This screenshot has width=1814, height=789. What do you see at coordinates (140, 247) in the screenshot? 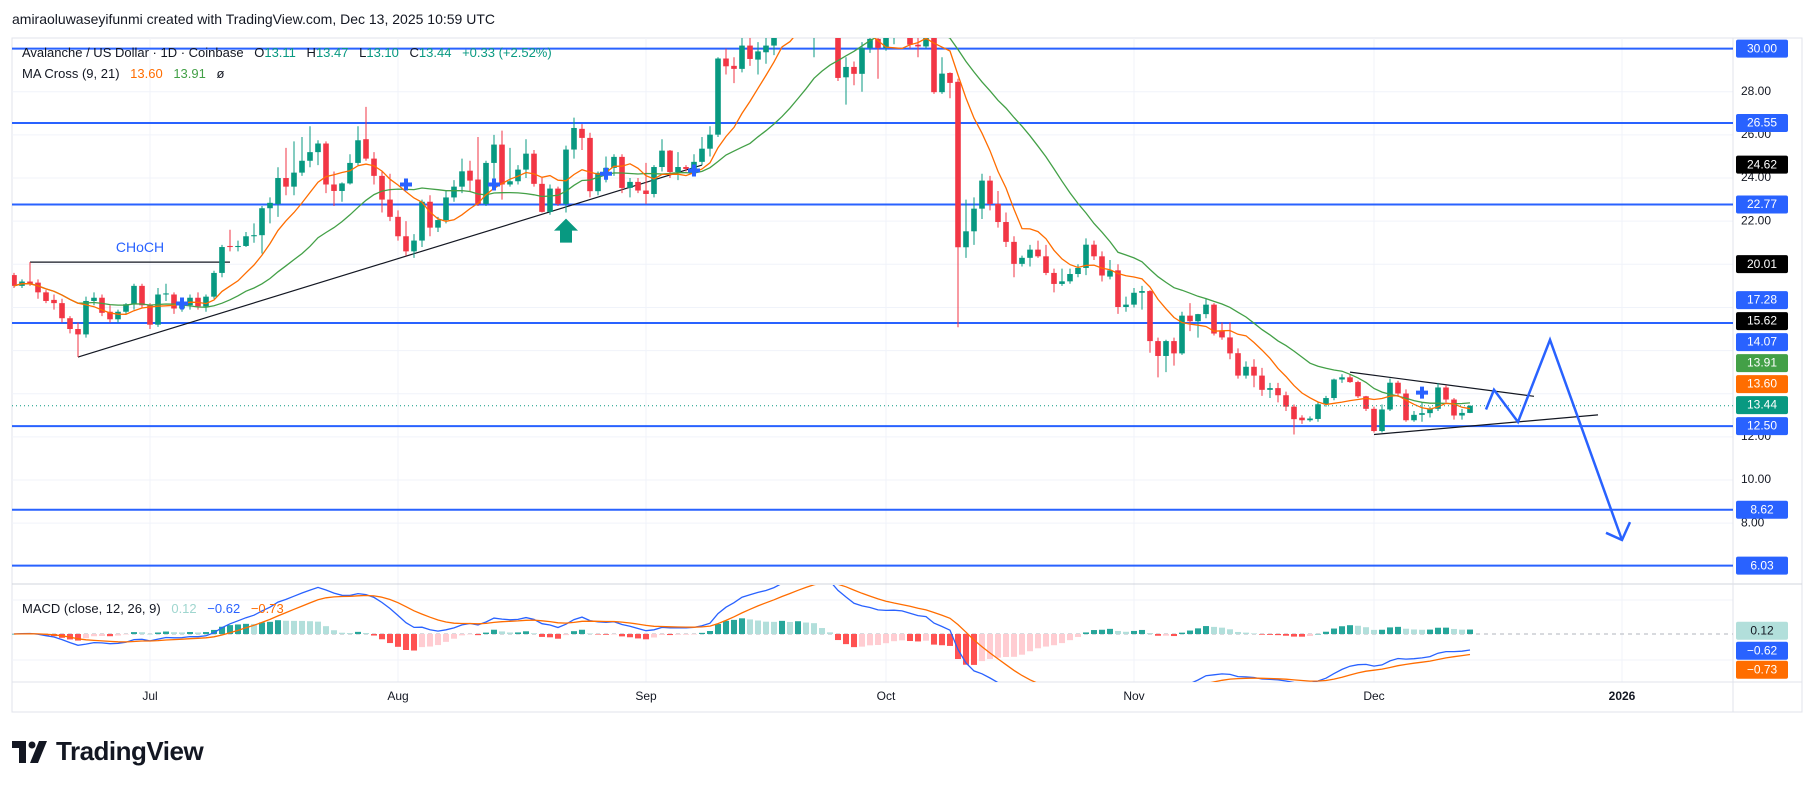
I see `choch-label: CHoCH` at bounding box center [140, 247].